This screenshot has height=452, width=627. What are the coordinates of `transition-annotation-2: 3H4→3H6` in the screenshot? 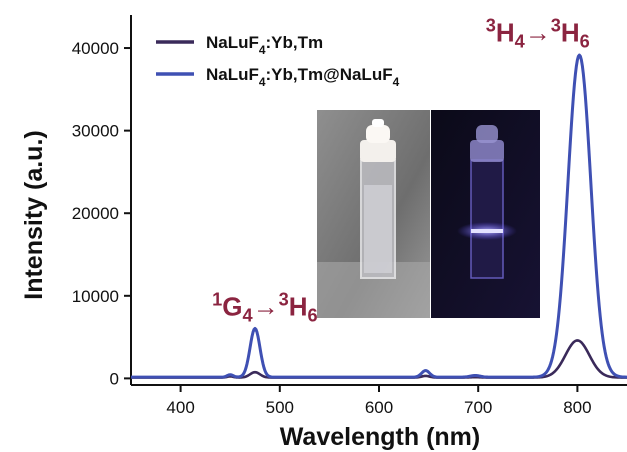 It's located at (538, 33).